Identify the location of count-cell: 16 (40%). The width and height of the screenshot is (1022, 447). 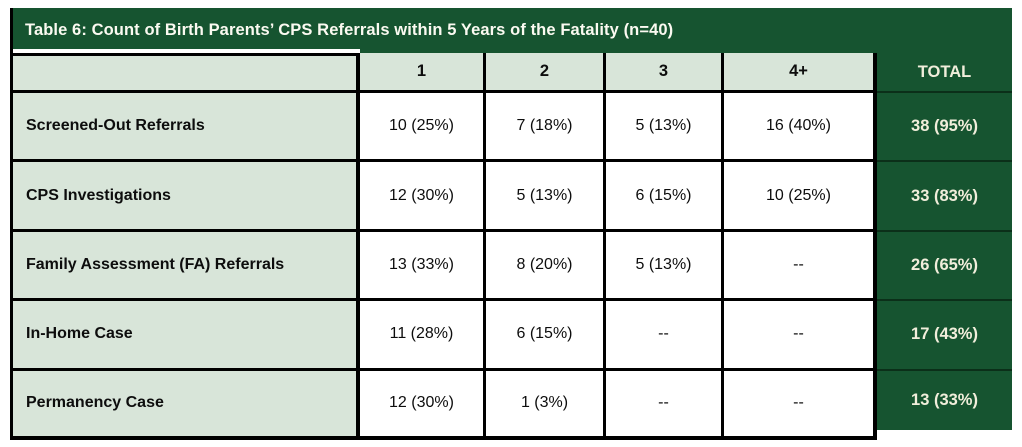
(800, 128).